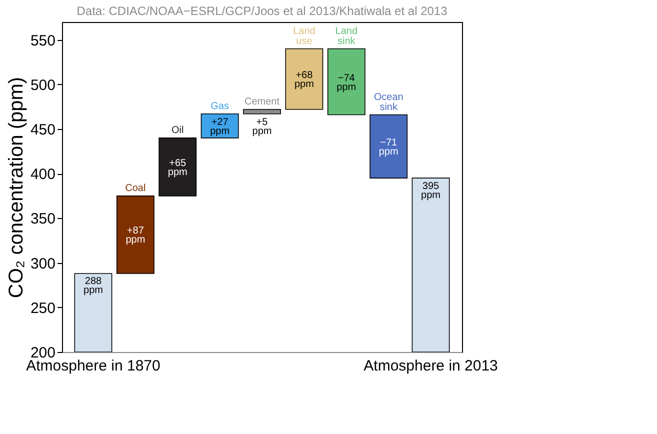 The height and width of the screenshot is (434, 657). I want to click on x-tick-label: Coal, so click(135, 188).